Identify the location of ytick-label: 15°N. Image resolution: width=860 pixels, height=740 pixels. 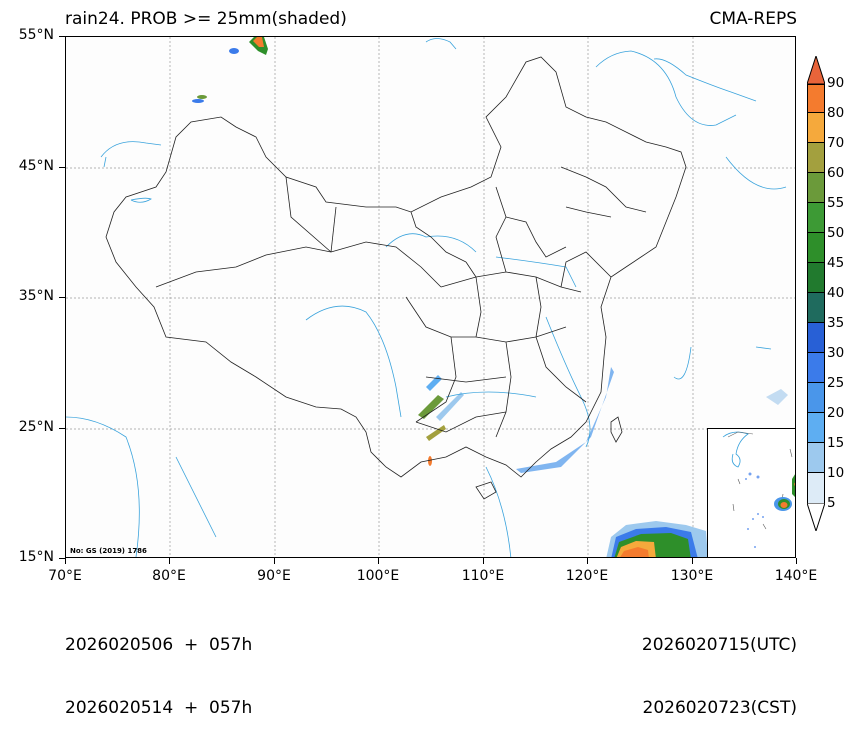
(36, 557).